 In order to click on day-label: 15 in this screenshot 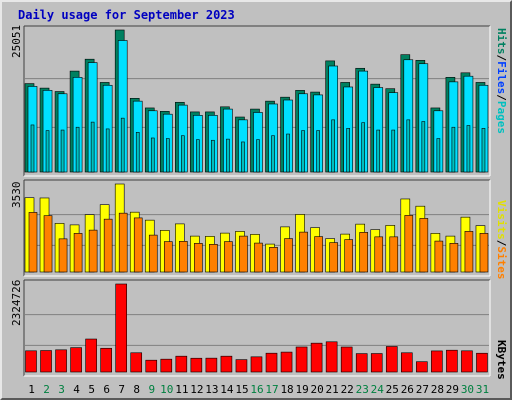, I will do `click(241, 389)`.